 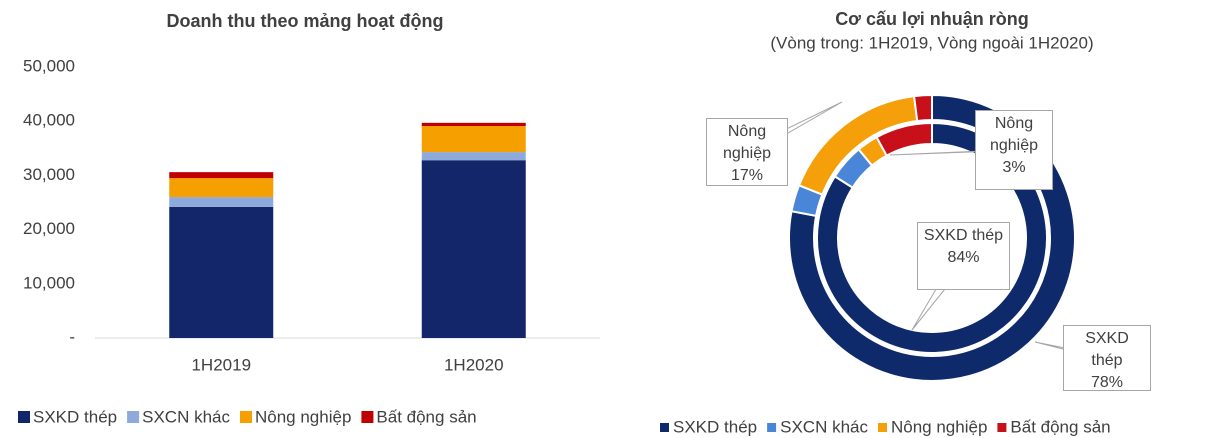 I want to click on data-label: Nông nghiệp 17%, so click(x=747, y=152).